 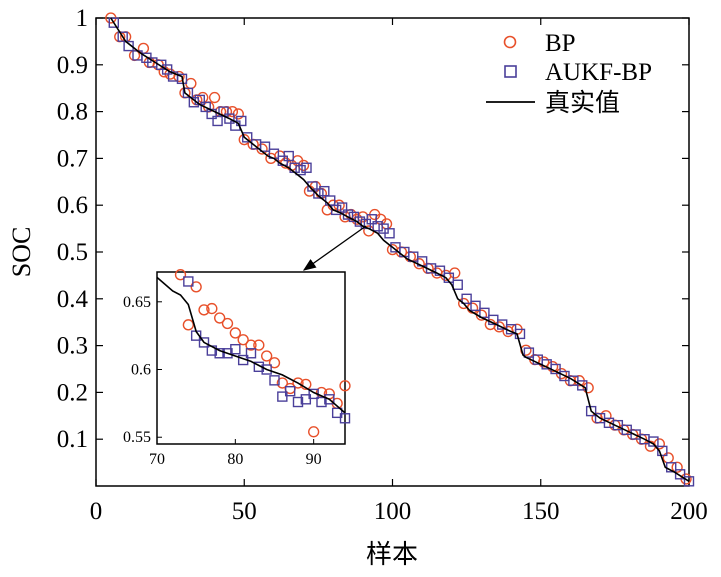 I want to click on x-tick-label: 50, so click(x=244, y=511).